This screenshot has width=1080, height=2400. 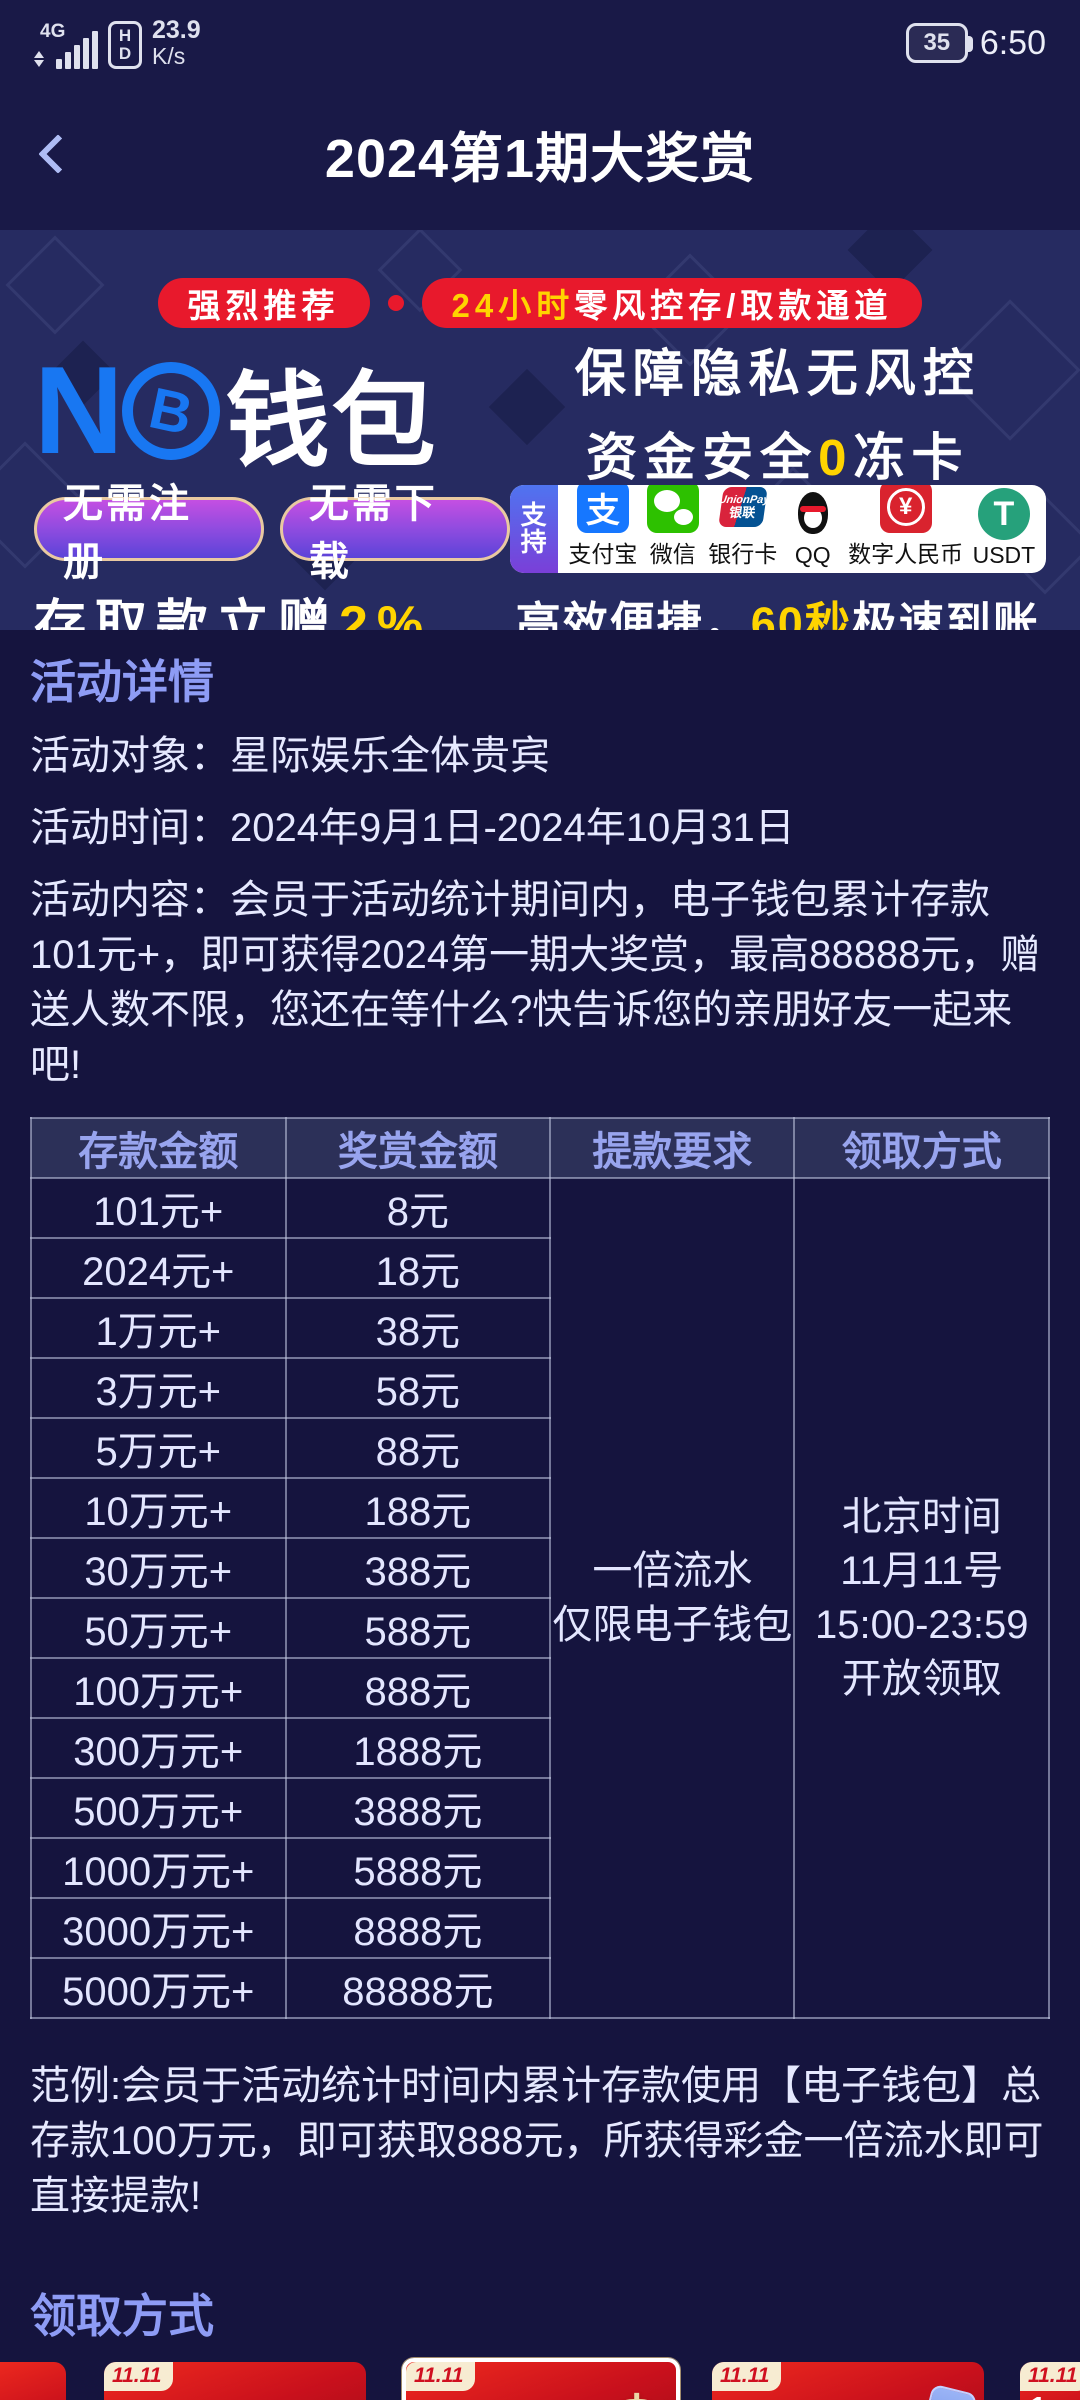 I want to click on back-button, so click(x=56, y=153).